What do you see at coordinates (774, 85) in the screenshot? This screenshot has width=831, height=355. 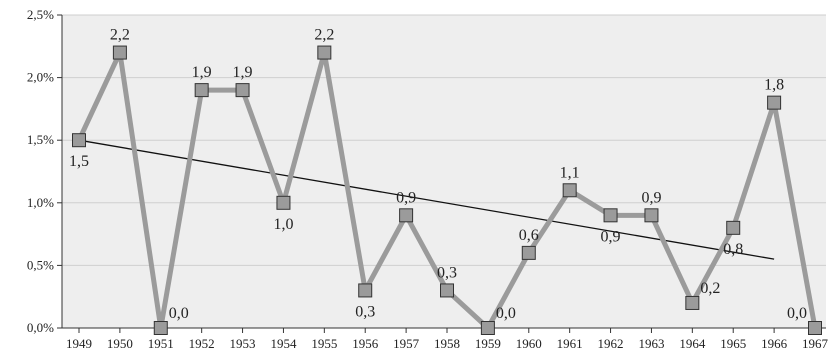 I see `data-label: 1,8` at bounding box center [774, 85].